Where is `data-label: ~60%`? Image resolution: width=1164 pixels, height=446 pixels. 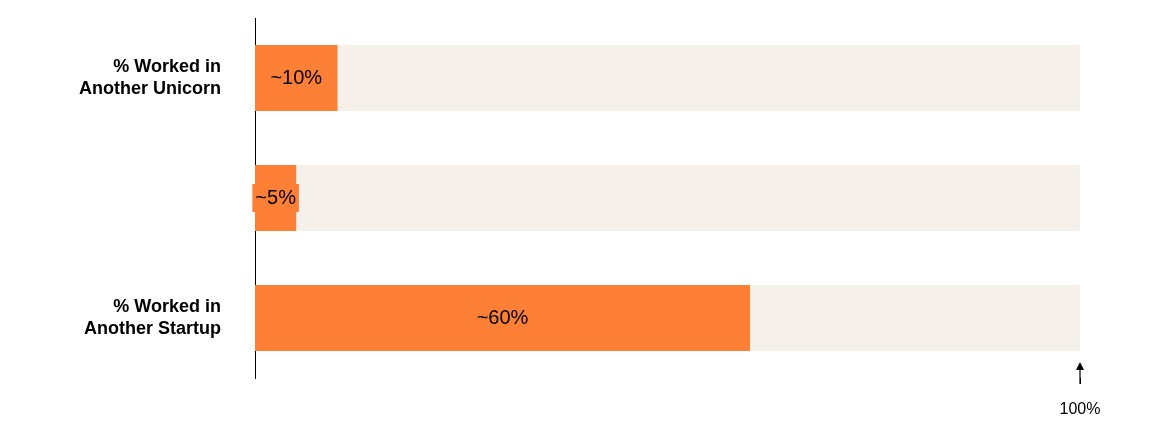 data-label: ~60% is located at coordinates (502, 316).